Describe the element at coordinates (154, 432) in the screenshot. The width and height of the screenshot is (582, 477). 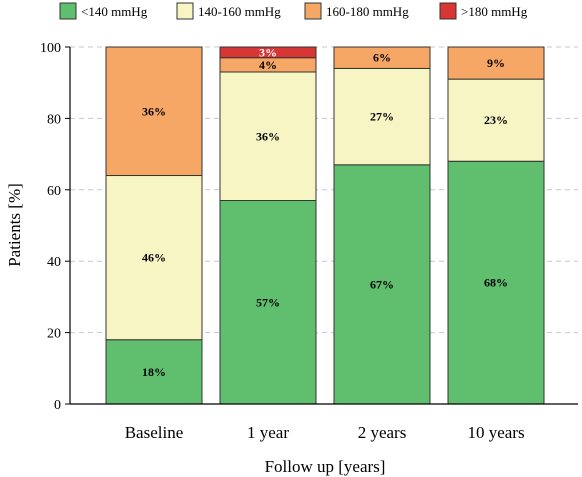
I see `x-tick-label: Baseline` at that location.